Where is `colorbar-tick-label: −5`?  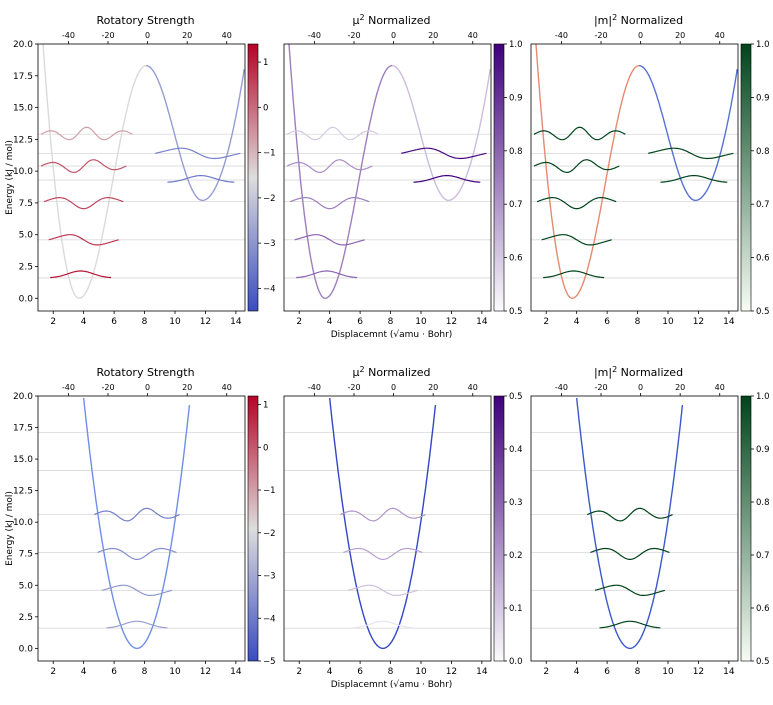 colorbar-tick-label: −5 is located at coordinates (269, 662).